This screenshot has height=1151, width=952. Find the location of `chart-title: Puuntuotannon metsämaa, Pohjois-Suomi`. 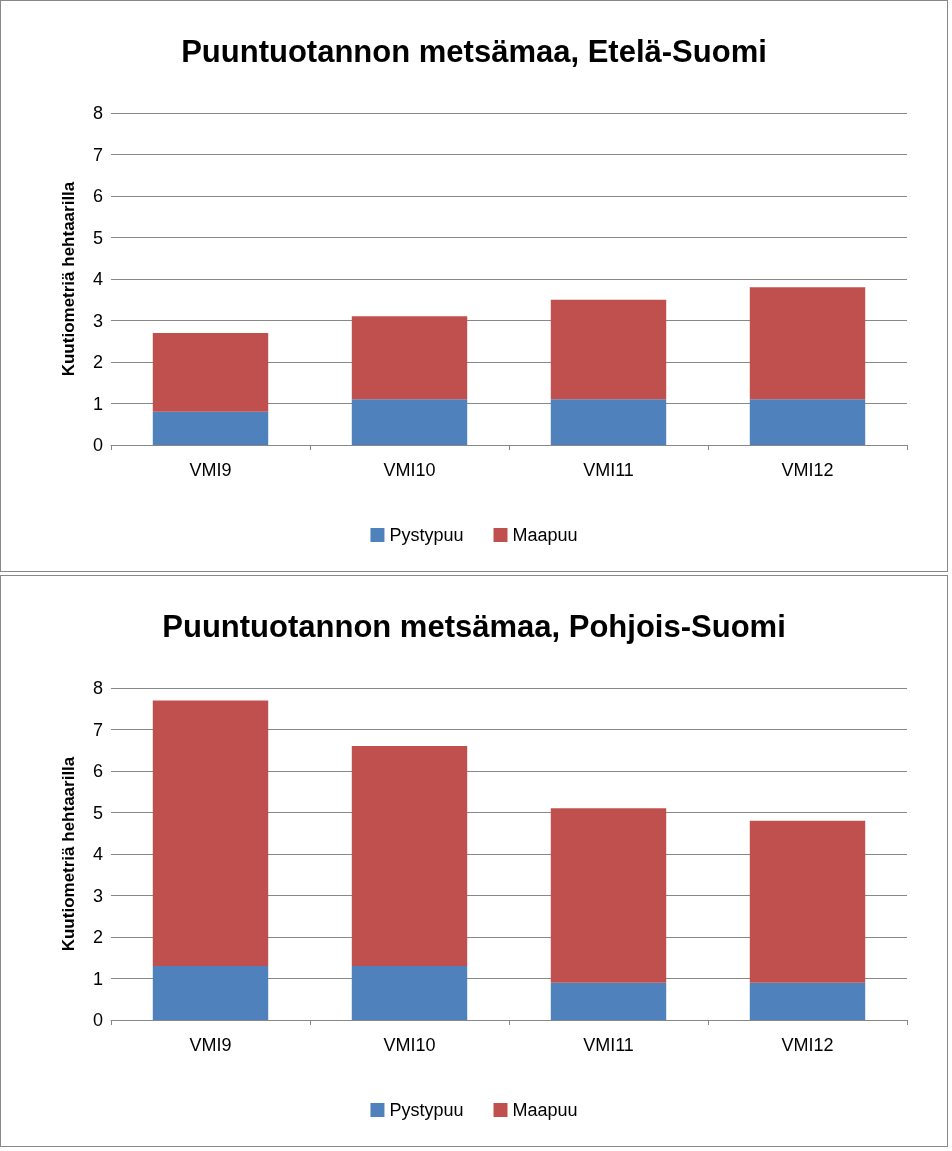

chart-title: Puuntuotannon metsämaa, Pohjois-Suomi is located at coordinates (474, 626).